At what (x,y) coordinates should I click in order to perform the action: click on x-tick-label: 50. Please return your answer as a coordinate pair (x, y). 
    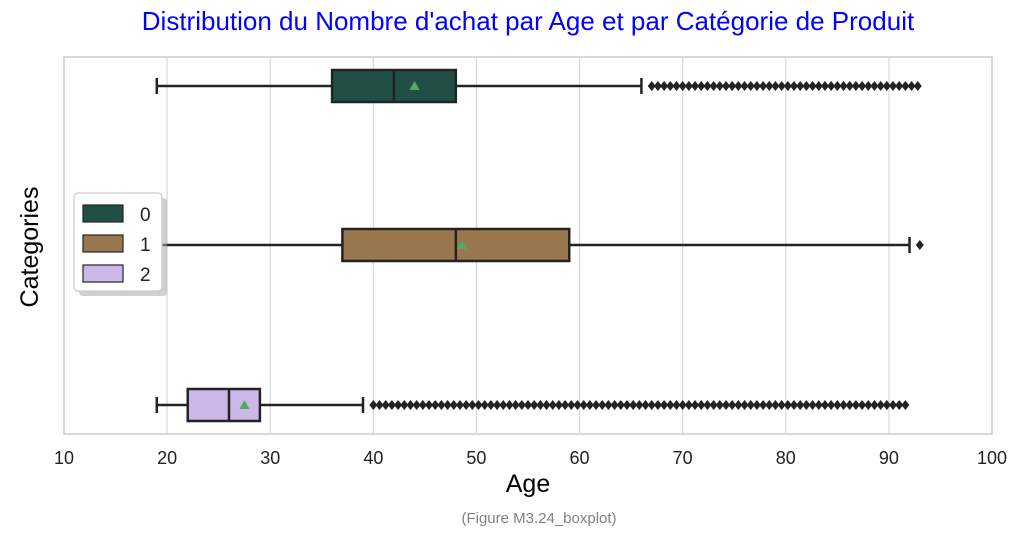
    Looking at the image, I should click on (476, 458).